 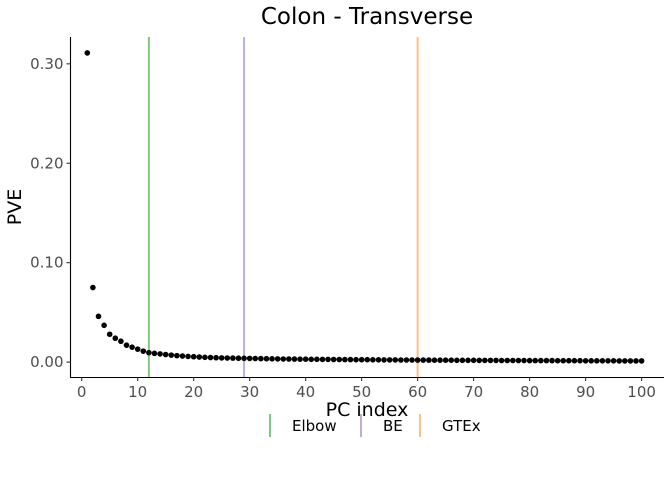 What do you see at coordinates (314, 426) in the screenshot?
I see `legend-label-elbow: Elbow` at bounding box center [314, 426].